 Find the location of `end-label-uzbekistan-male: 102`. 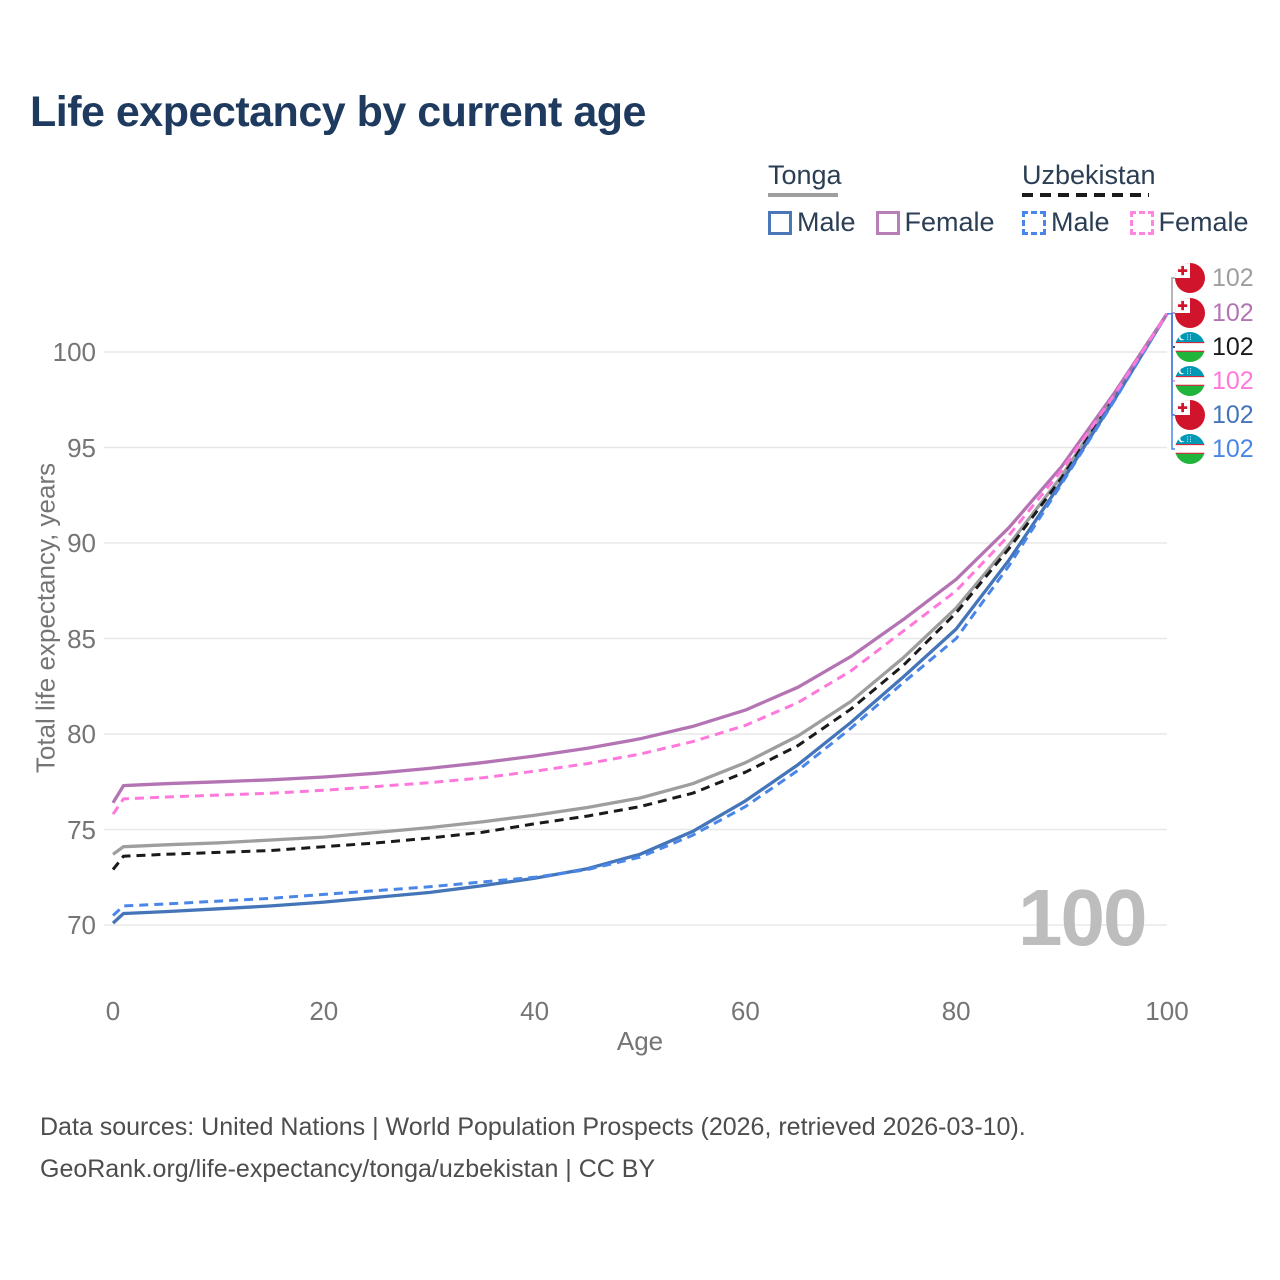

end-label-uzbekistan-male: 102 is located at coordinates (1214, 449).